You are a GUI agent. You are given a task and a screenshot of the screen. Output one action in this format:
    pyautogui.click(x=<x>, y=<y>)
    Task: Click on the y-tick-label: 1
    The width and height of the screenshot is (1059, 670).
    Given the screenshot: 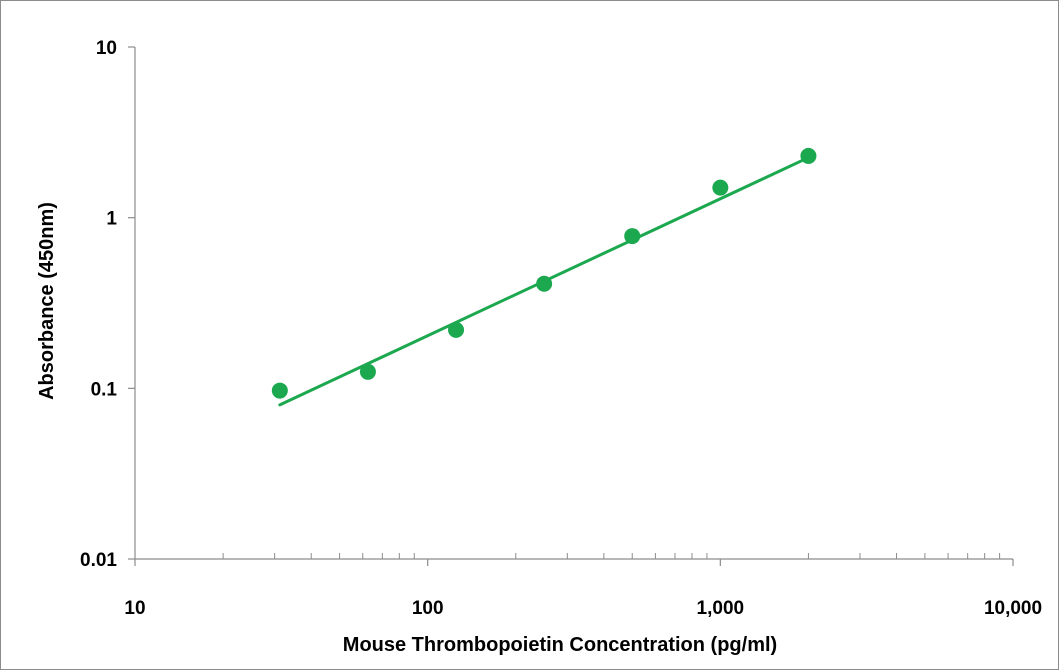 What is the action you would take?
    pyautogui.click(x=111, y=219)
    